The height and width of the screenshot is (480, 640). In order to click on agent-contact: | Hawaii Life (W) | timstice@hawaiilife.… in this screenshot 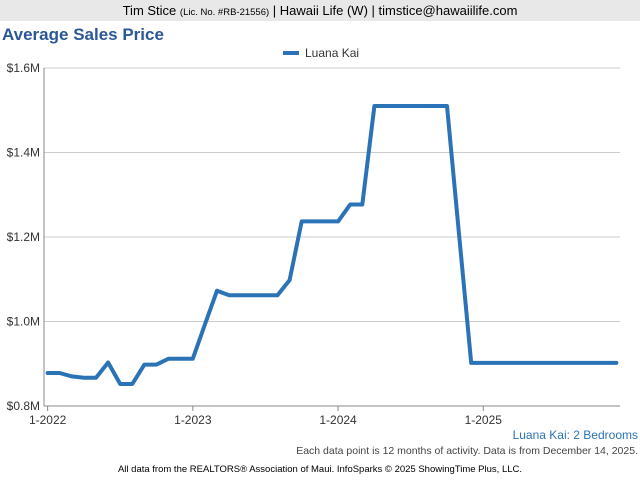, I will do `click(395, 10)`.